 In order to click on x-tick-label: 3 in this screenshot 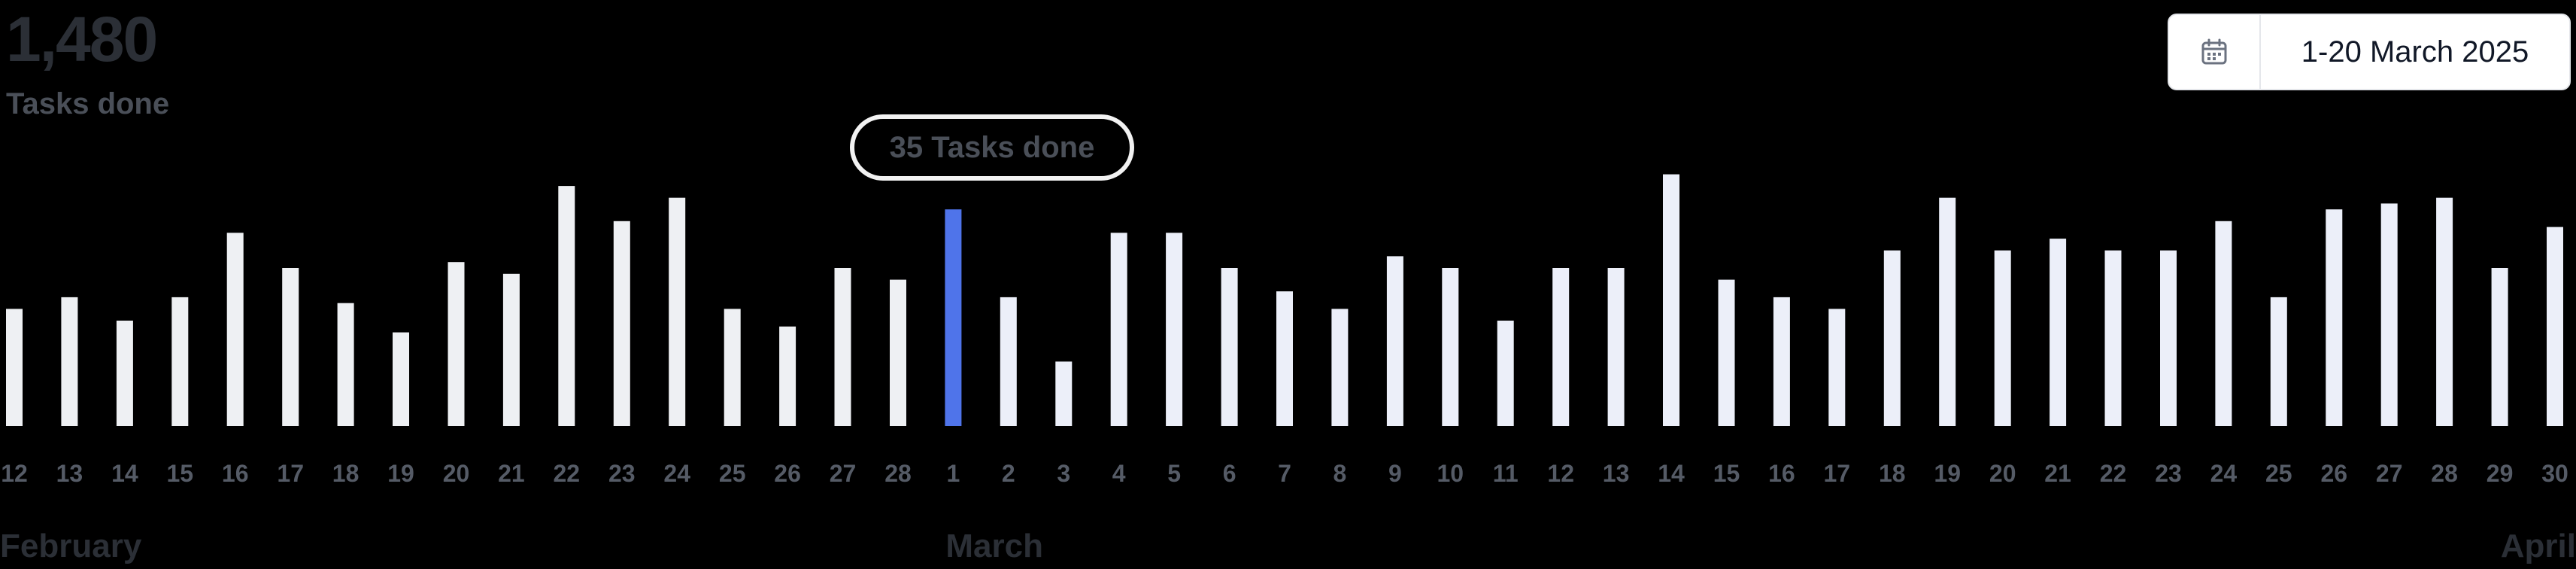, I will do `click(1063, 473)`.